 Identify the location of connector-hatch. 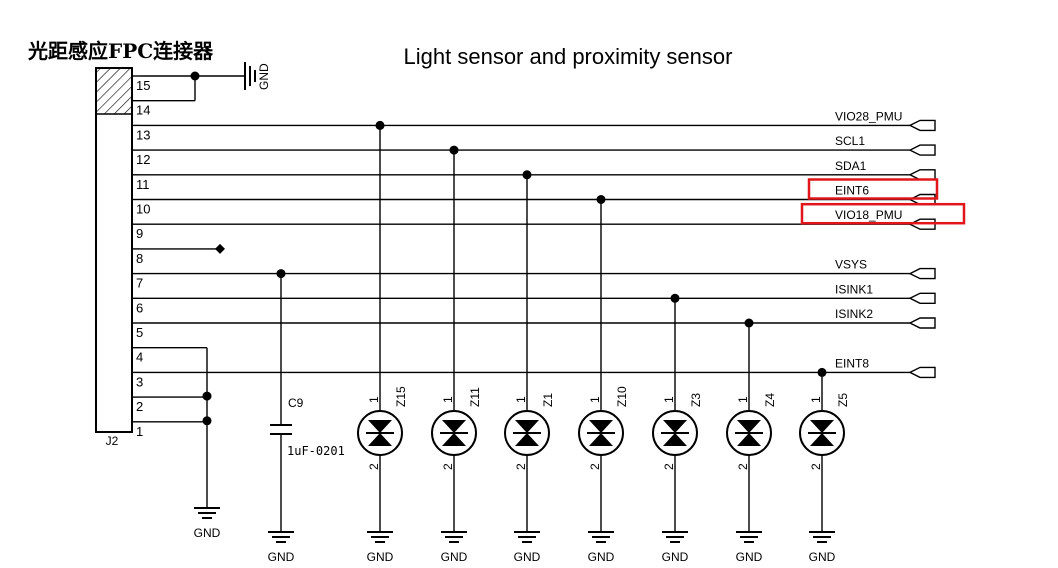
(114, 91).